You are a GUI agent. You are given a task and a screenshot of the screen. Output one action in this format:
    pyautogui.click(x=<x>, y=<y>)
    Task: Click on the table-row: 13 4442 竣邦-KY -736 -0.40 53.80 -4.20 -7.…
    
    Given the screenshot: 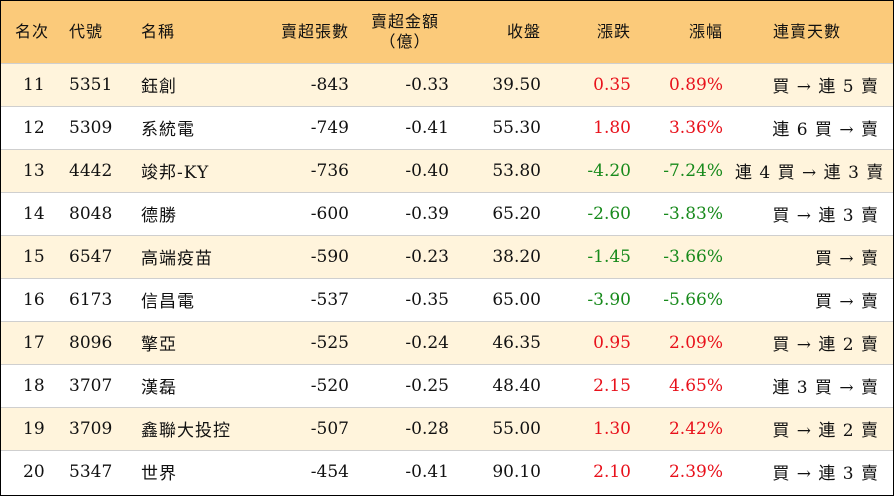 What is the action you would take?
    pyautogui.click(x=447, y=170)
    